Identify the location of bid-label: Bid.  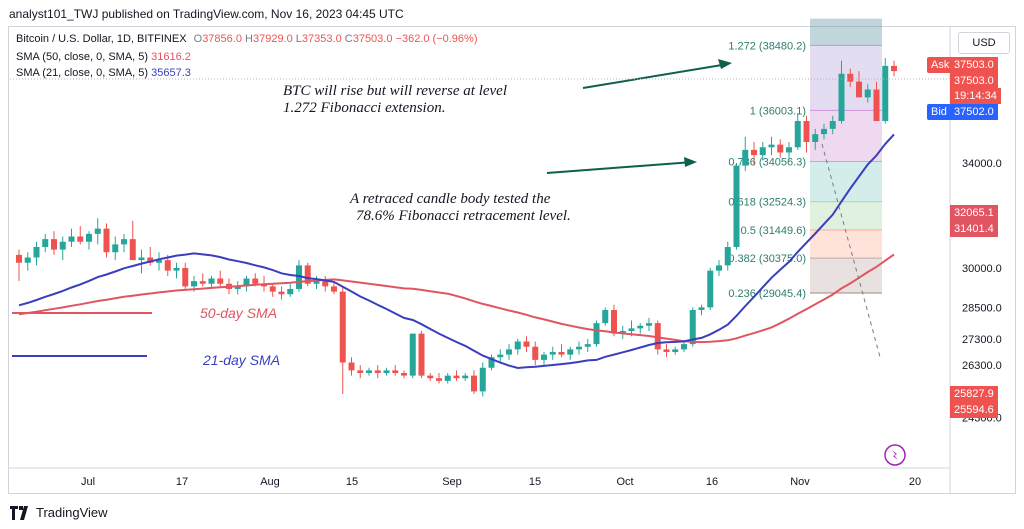
(939, 112).